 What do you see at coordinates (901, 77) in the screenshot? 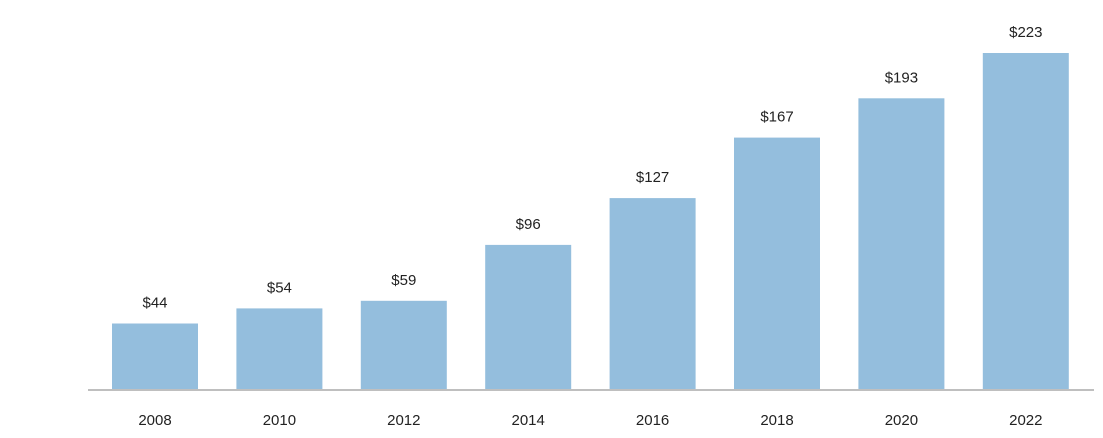
I see `value-label-2020: $193` at bounding box center [901, 77].